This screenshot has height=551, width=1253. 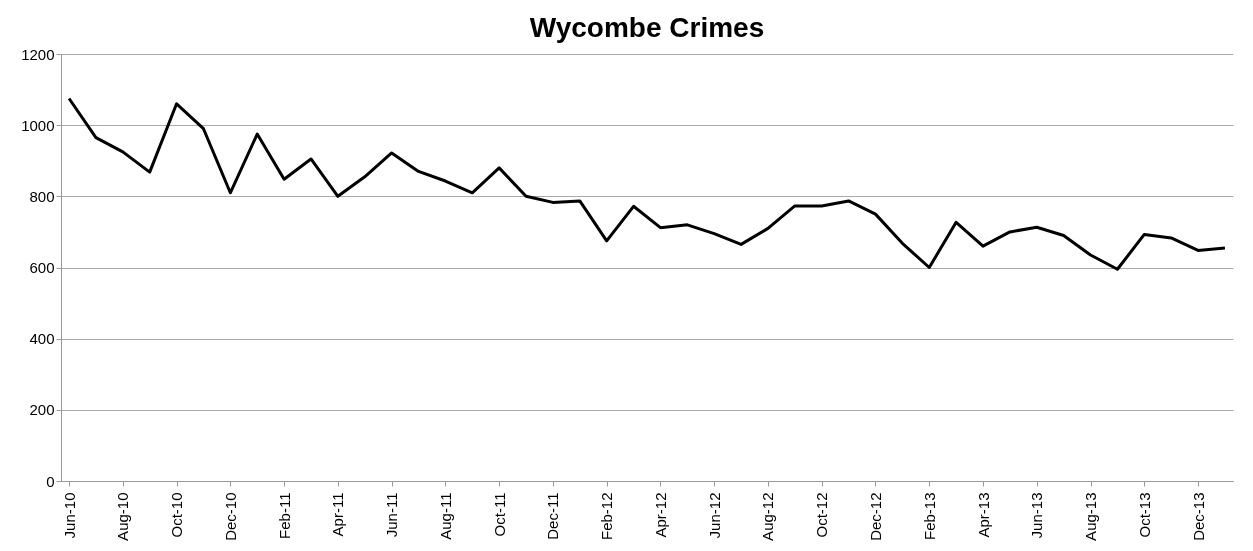 What do you see at coordinates (607, 516) in the screenshot?
I see `x-tick-label: Feb-12` at bounding box center [607, 516].